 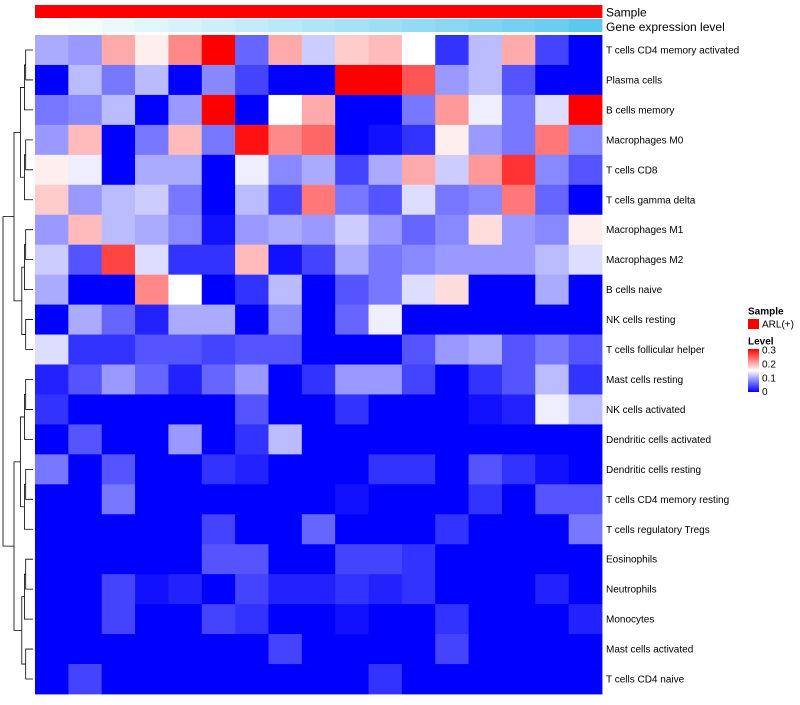 What do you see at coordinates (52, 230) in the screenshot?
I see `heatmap-cell: Macrophages M1: 0.09` at bounding box center [52, 230].